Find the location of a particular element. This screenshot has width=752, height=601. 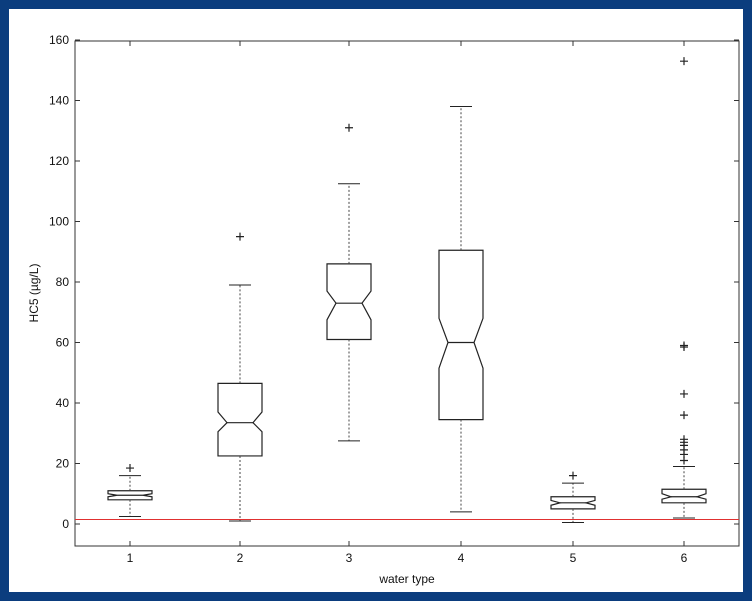

x-tick-label: 6 is located at coordinates (684, 558).